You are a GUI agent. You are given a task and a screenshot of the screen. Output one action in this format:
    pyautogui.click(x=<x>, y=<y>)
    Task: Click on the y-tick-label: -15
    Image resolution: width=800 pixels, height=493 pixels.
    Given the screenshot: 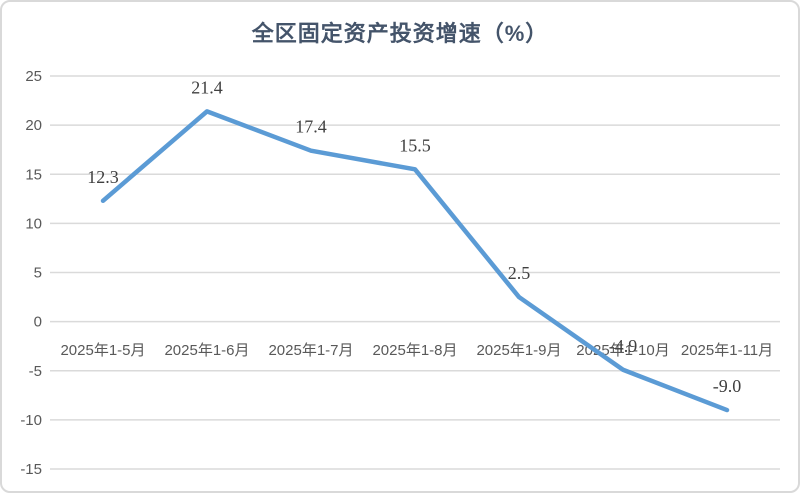 What is the action you would take?
    pyautogui.click(x=31, y=469)
    